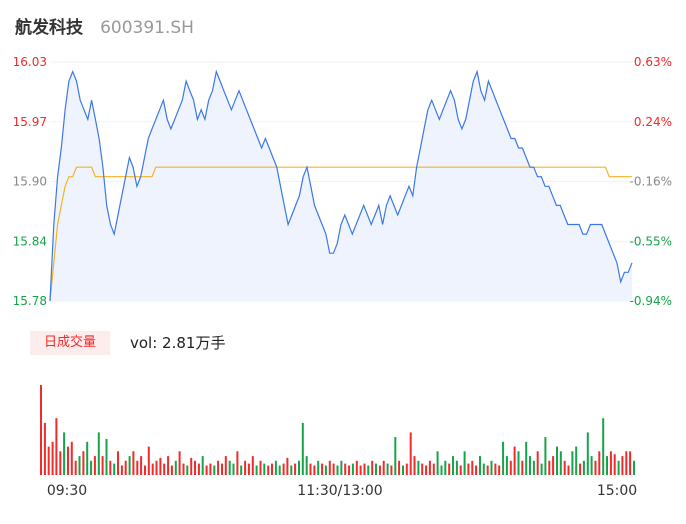 The image size is (686, 524). I want to click on volume-value: vol: 2.81万手, so click(178, 343).